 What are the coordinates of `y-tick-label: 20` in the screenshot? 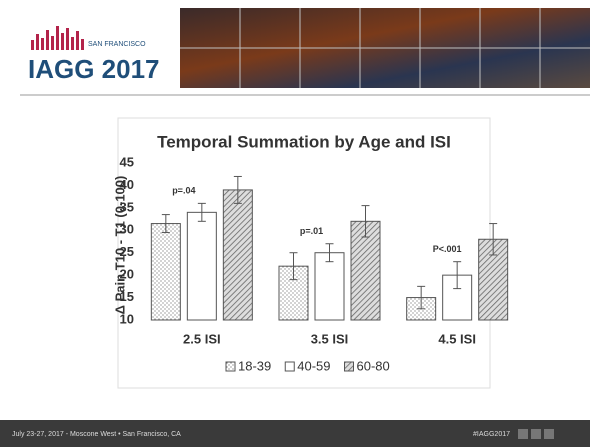 It's located at (127, 274).